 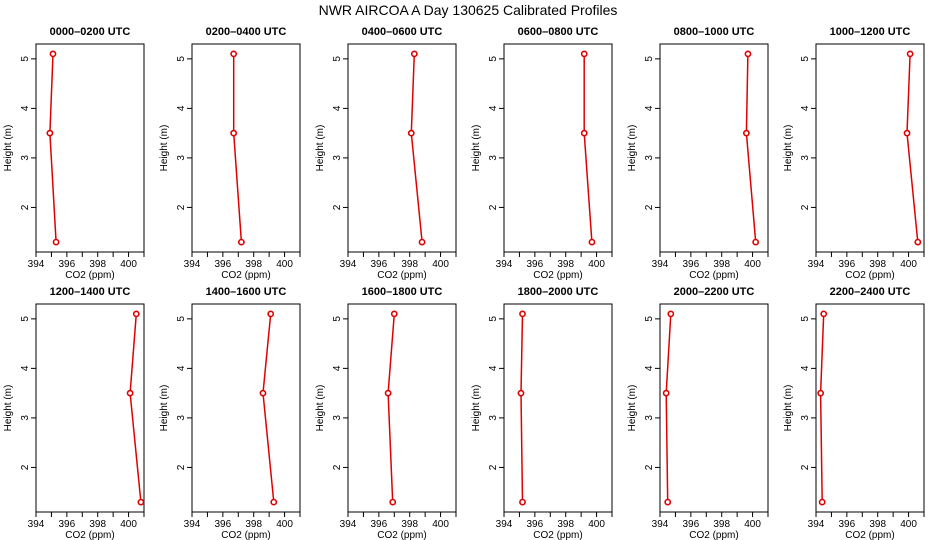 What do you see at coordinates (714, 292) in the screenshot?
I see `panel-title: 2000–2200 UTC` at bounding box center [714, 292].